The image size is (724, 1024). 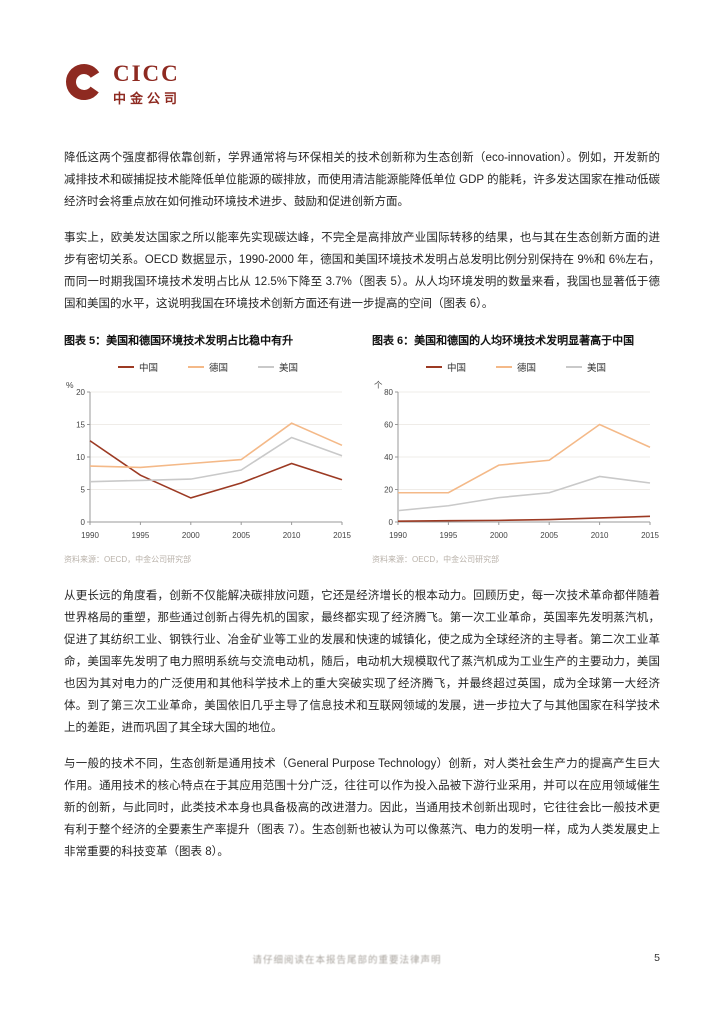 I want to click on chart-plot: 0 5 10 15 20 1990 1995 2000 2005 2010 2015%, so click(x=208, y=460).